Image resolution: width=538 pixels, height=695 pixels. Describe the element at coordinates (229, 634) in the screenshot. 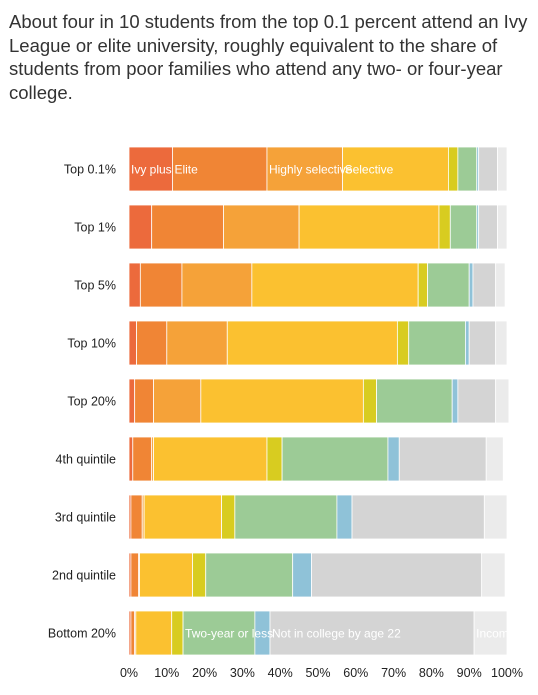

I see `segment-label: Two-year or less` at that location.